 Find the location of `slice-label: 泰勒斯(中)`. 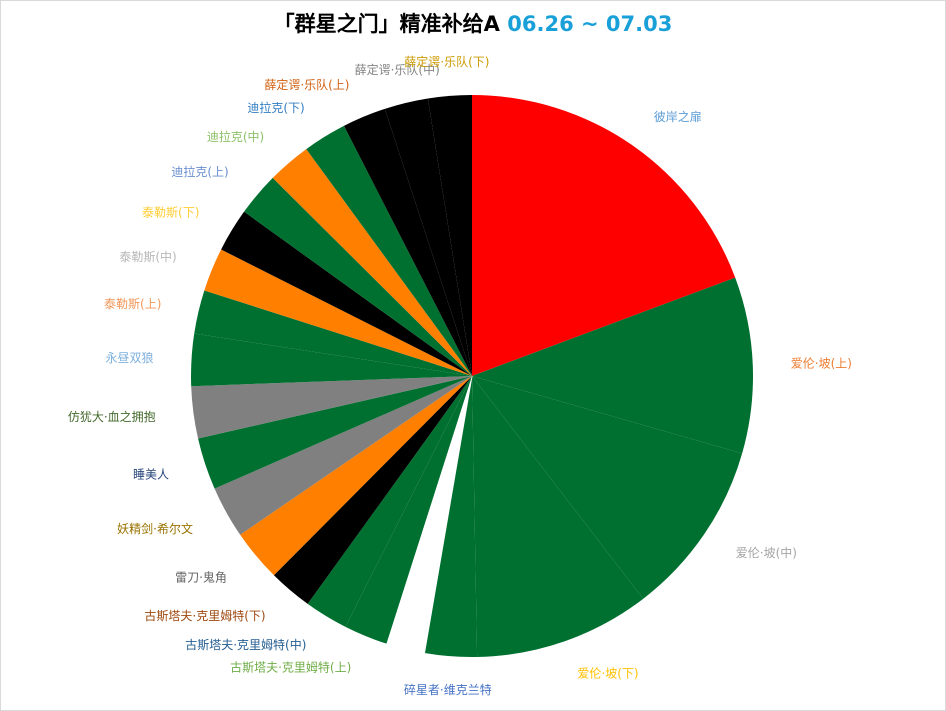

slice-label: 泰勒斯(中) is located at coordinates (147, 256).